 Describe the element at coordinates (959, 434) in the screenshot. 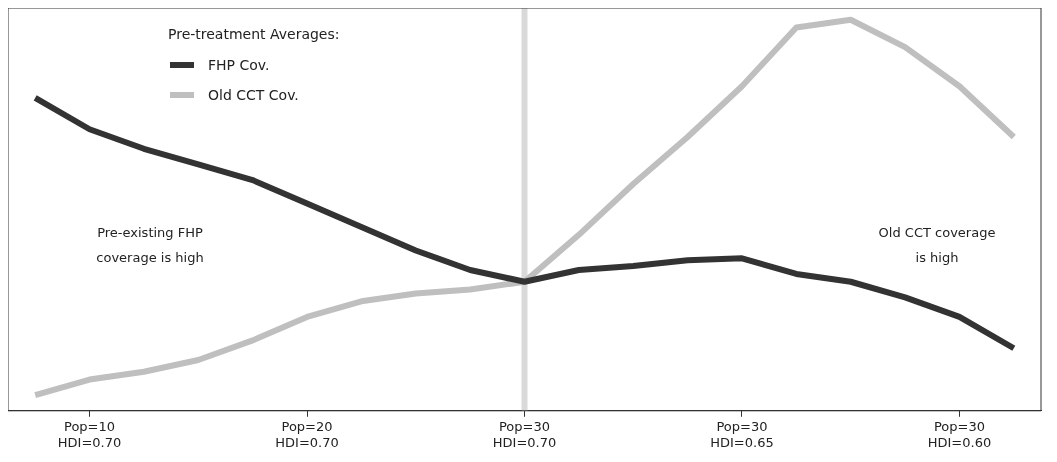

I see `x-tick-label: Pop=30 HDI=0.60` at that location.